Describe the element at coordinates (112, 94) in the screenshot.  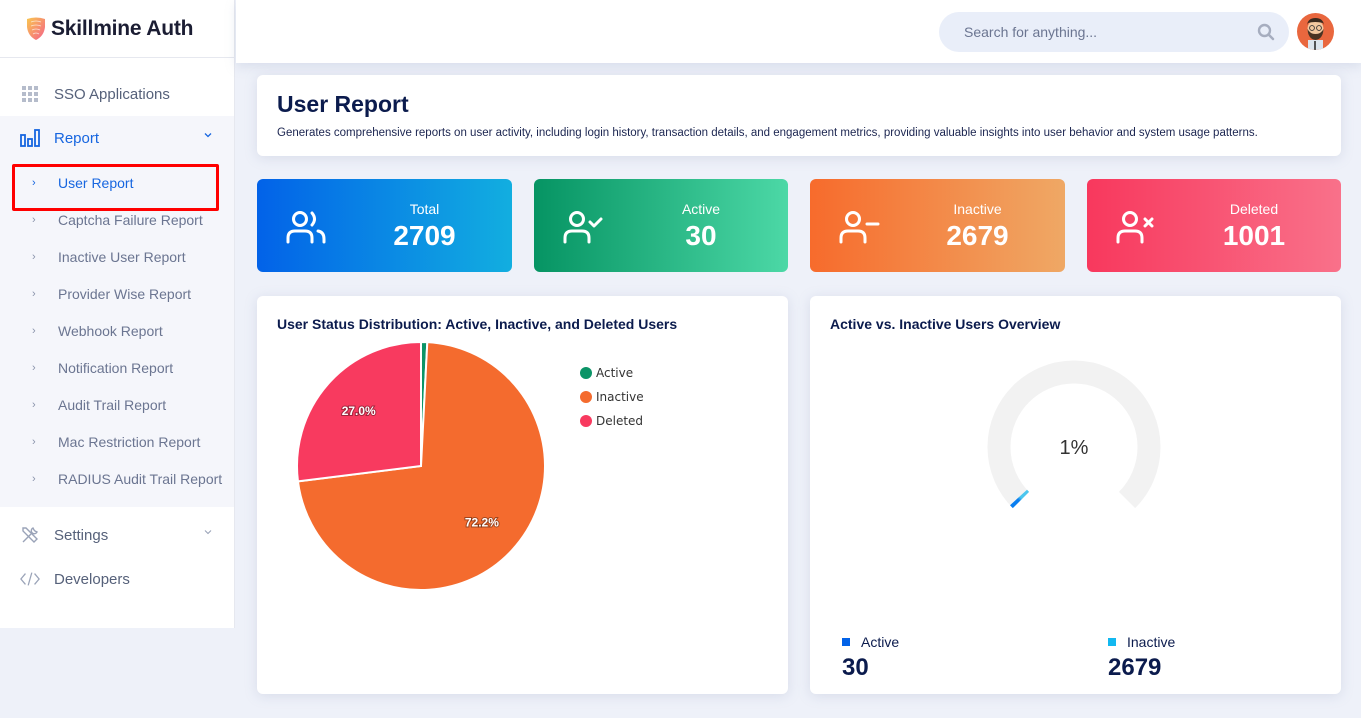
I see `sidebar-item-label: SSO Applications` at that location.